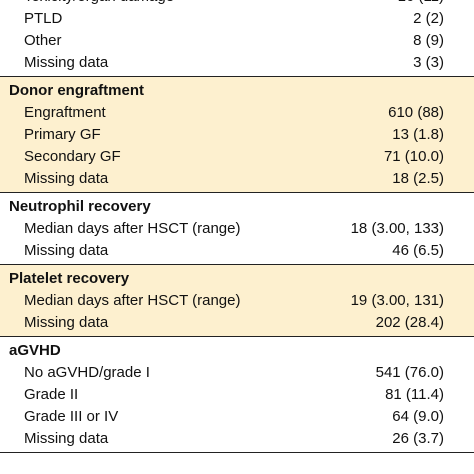  I want to click on row-label: Toxicity/organ damage, so click(99, 4).